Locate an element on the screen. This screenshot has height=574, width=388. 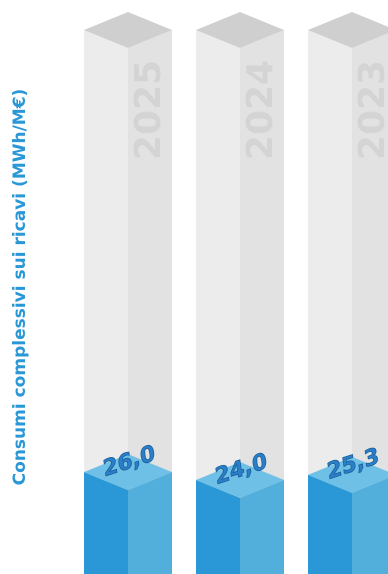
bar-side-2025 is located at coordinates (150, 523).